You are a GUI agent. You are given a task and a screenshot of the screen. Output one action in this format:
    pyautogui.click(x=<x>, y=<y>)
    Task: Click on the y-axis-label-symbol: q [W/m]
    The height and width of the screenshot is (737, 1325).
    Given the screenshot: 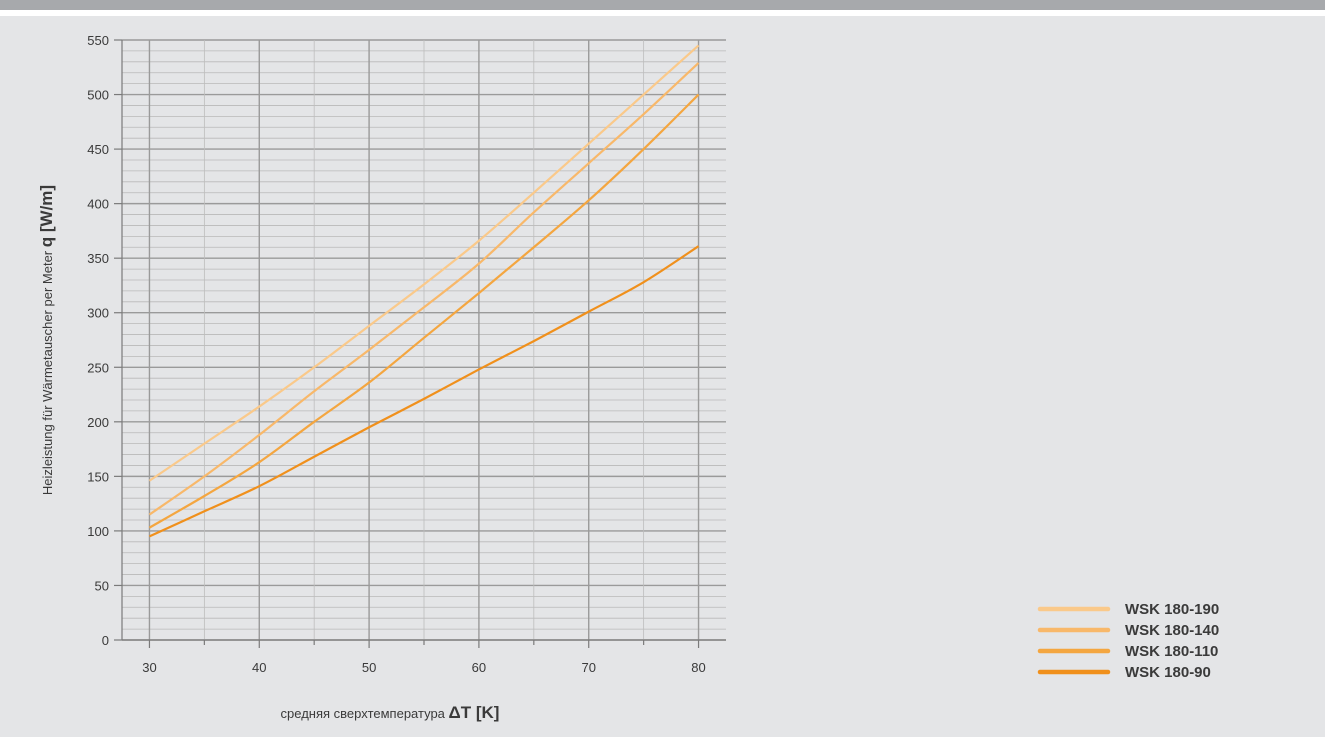 What is the action you would take?
    pyautogui.click(x=46, y=216)
    